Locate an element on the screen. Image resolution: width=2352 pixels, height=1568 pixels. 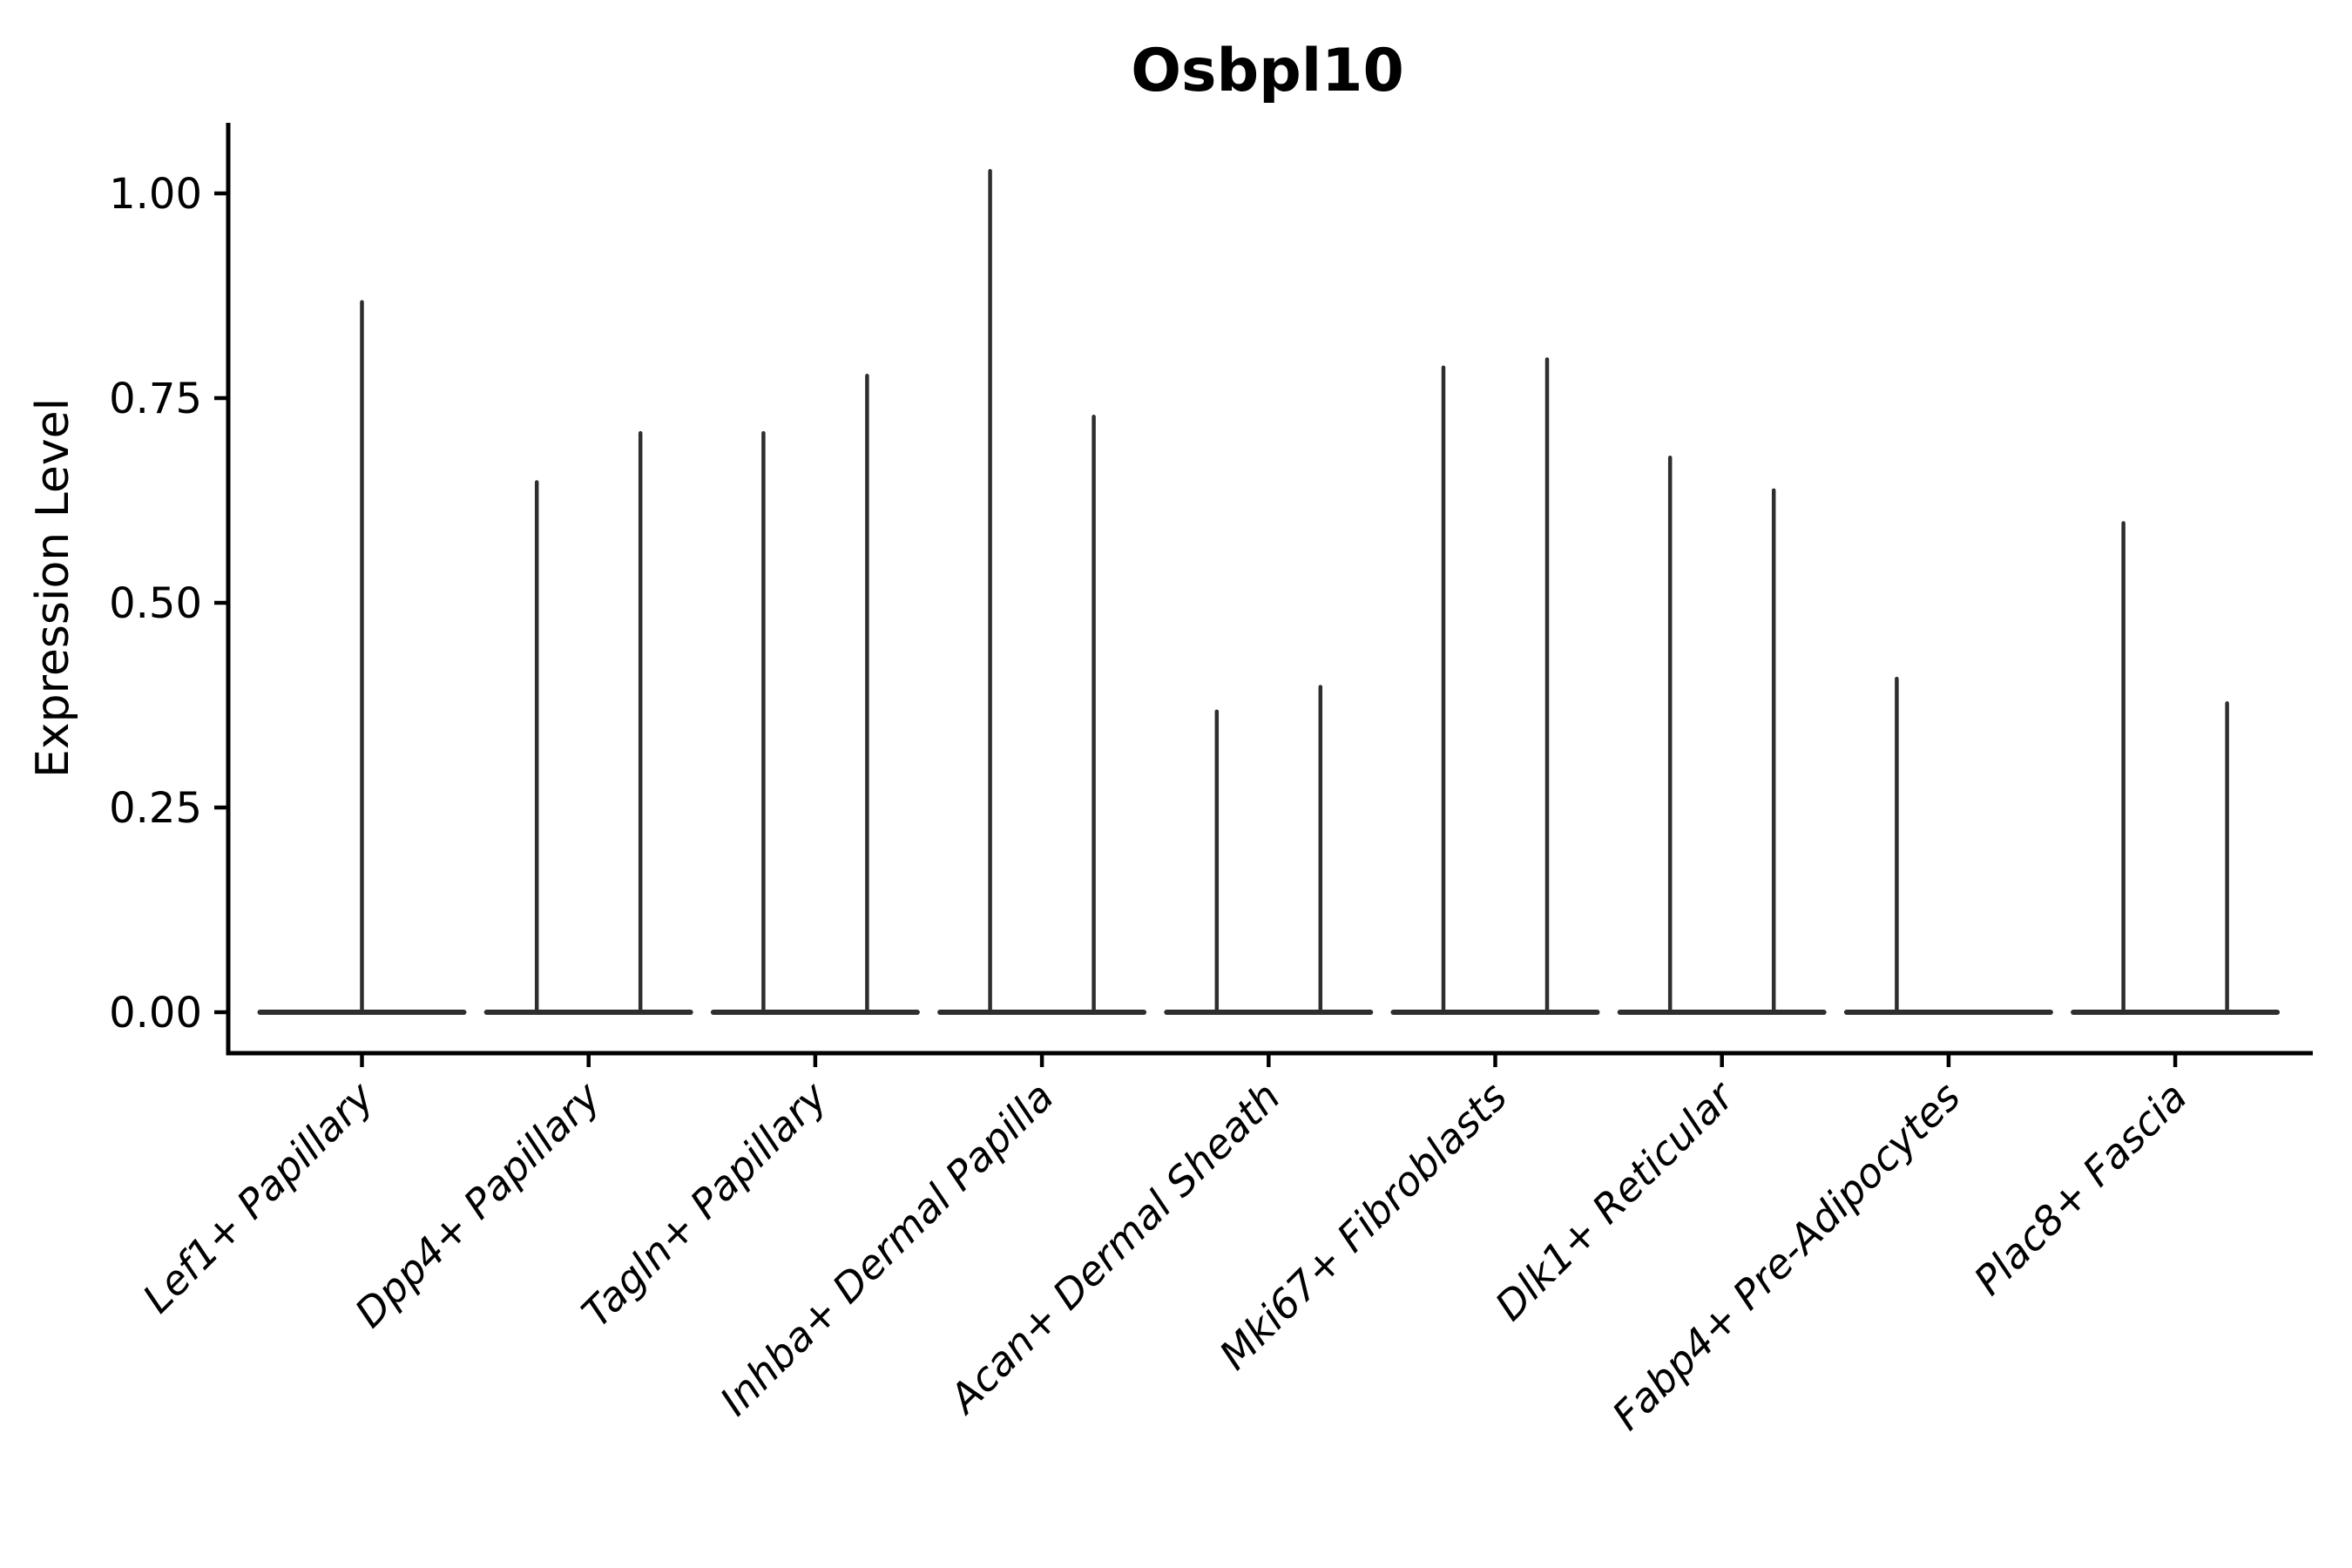
x-tick-label: Lef1+ Papillary is located at coordinates (257, 1196).